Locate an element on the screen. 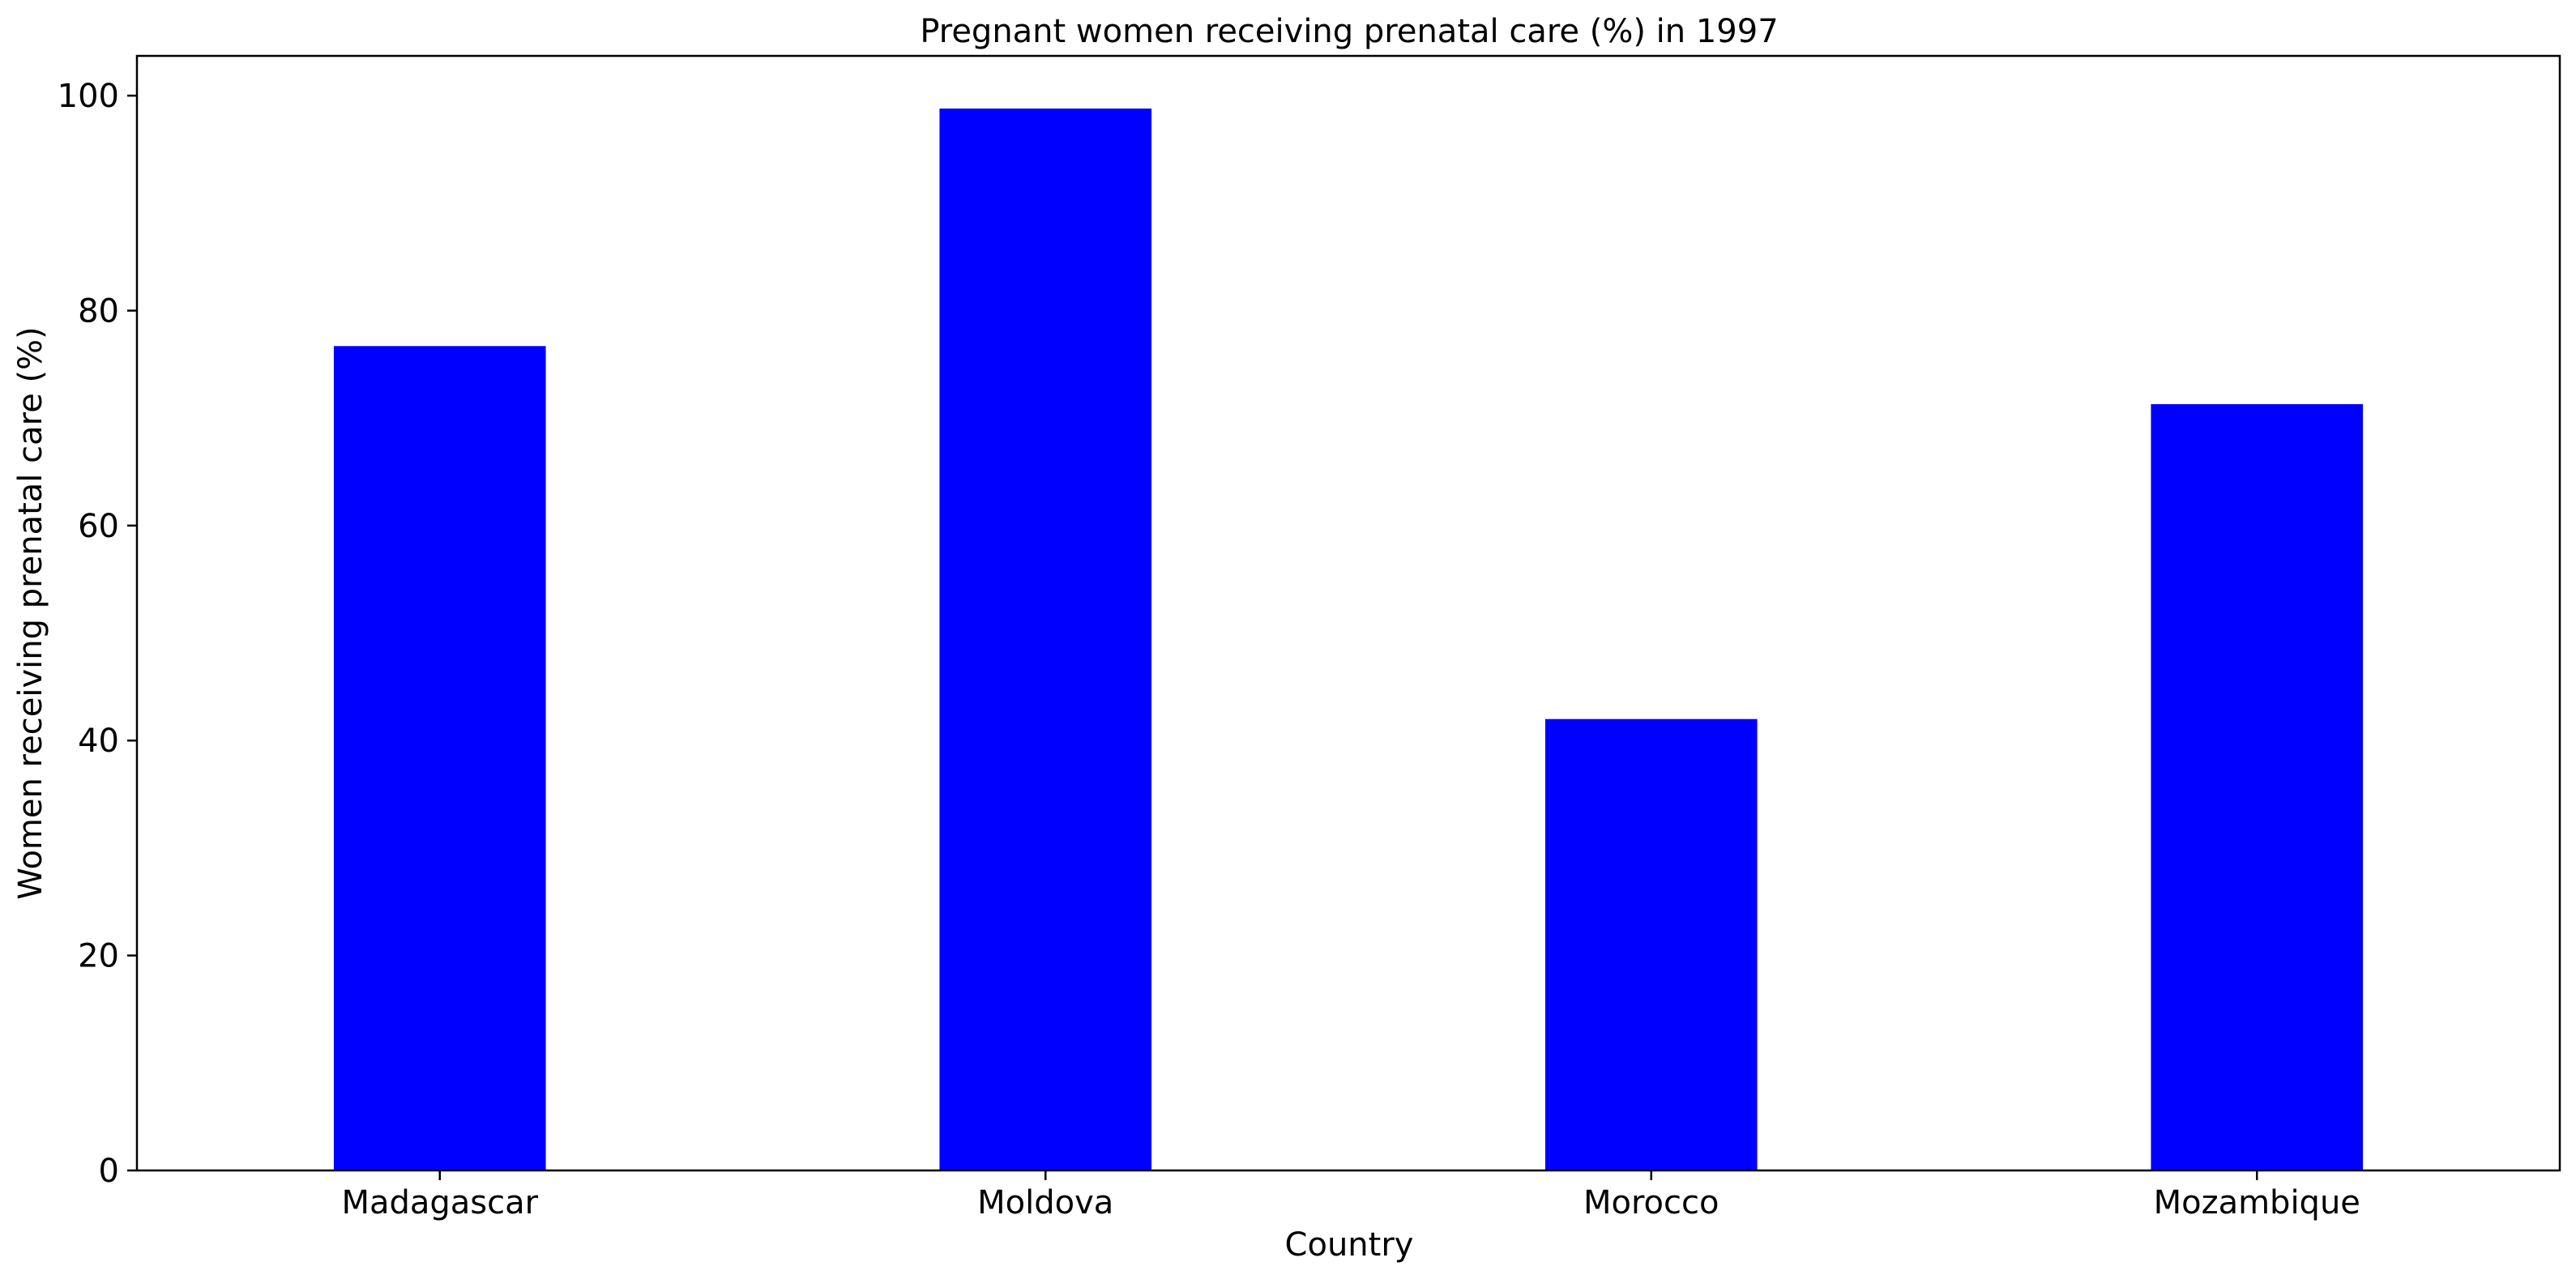  x-axis-label: Country is located at coordinates (1349, 1245).